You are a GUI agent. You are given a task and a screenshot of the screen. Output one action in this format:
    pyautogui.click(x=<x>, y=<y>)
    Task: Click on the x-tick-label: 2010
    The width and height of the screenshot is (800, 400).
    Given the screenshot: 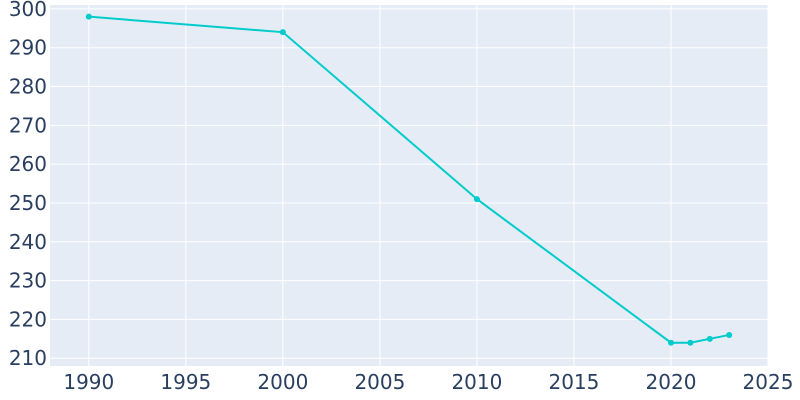 What is the action you would take?
    pyautogui.click(x=476, y=382)
    